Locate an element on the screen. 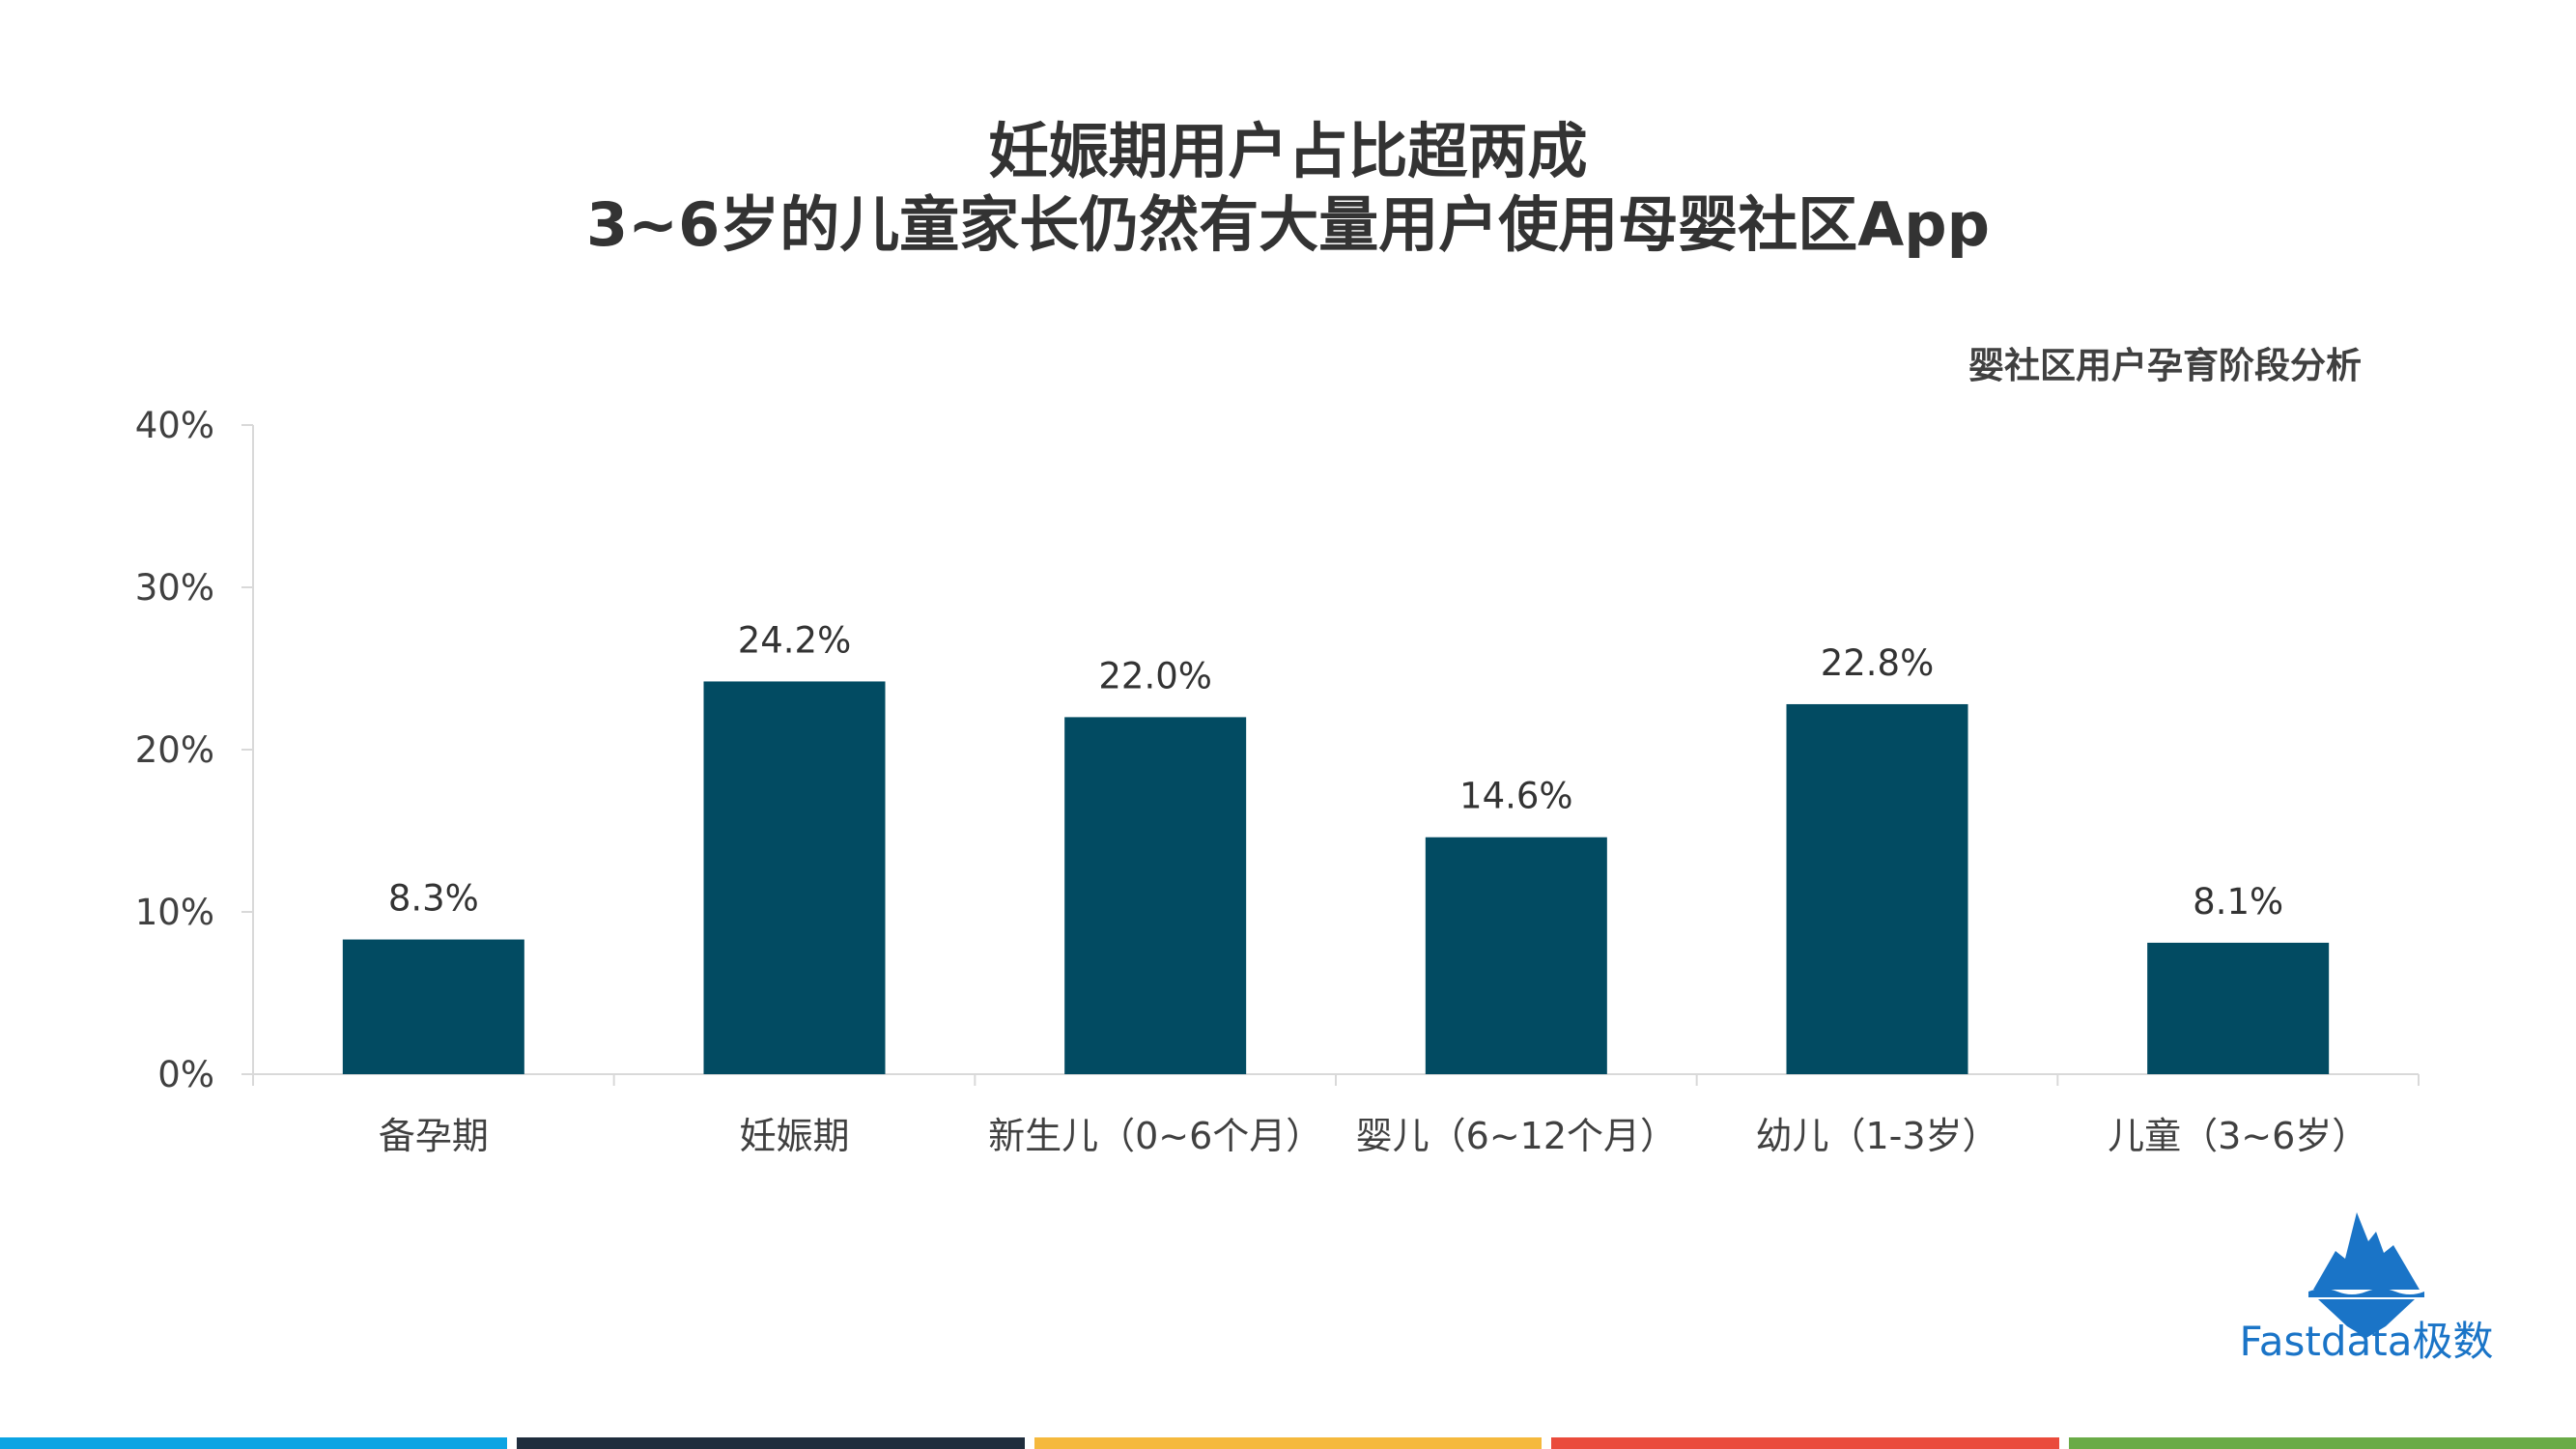 This screenshot has height=1449, width=2576. y-tick-label: 30% is located at coordinates (174, 588).